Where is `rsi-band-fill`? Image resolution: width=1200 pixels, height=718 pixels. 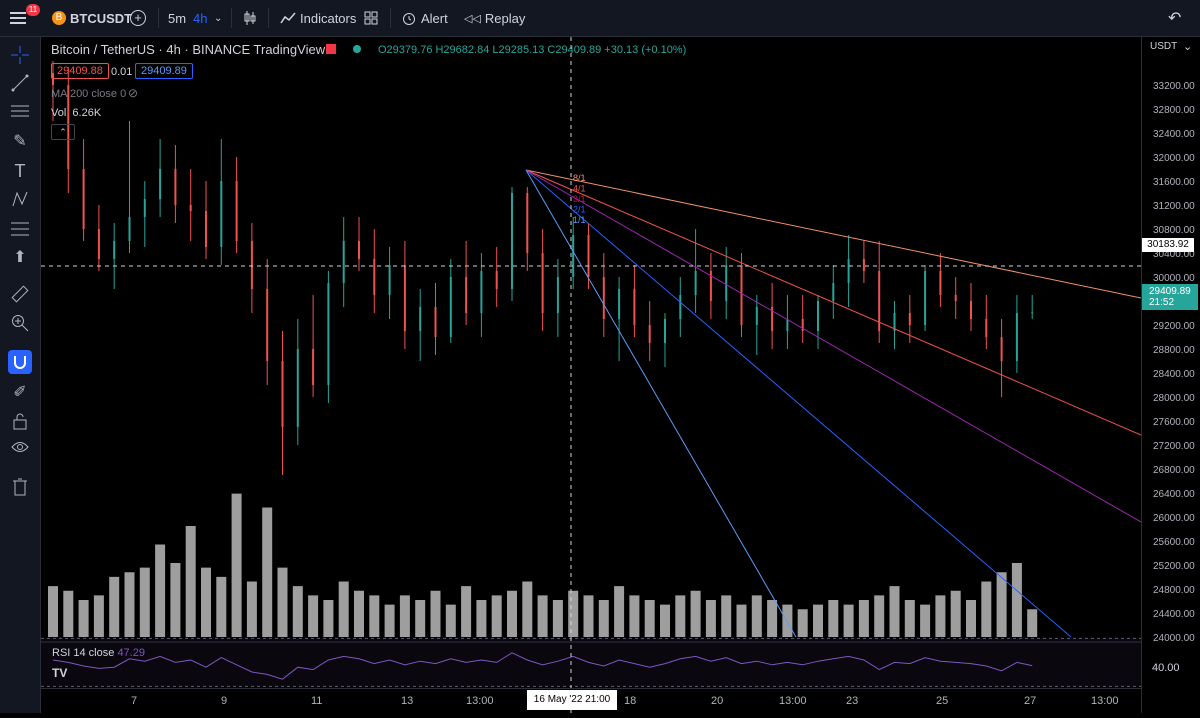 rsi-band-fill is located at coordinates (591, 662).